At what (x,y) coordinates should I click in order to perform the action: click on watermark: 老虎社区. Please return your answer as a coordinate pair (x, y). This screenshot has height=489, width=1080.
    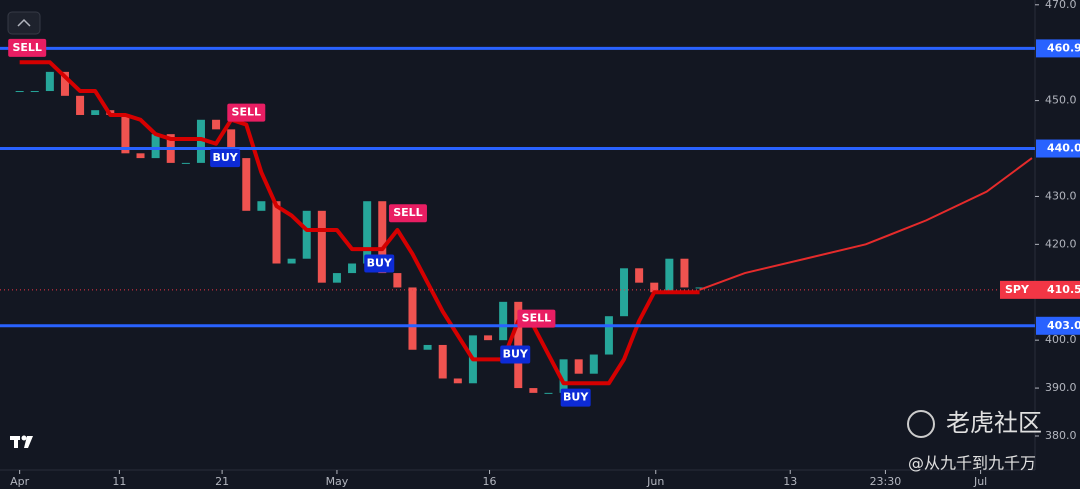
    Looking at the image, I should click on (994, 423).